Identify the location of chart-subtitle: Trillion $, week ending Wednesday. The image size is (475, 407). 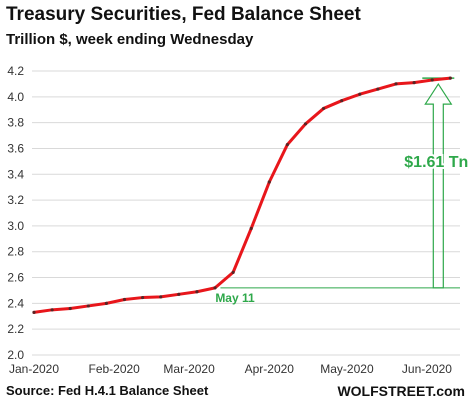
(130, 39).